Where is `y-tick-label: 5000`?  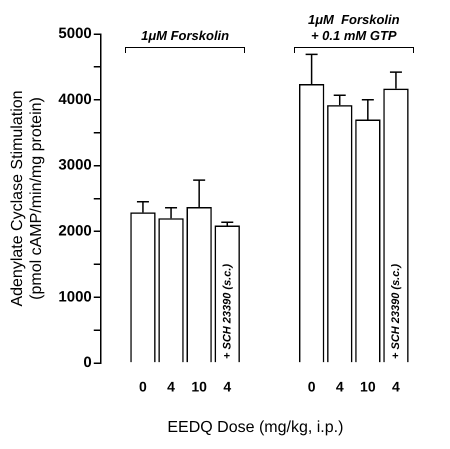 y-tick-label: 5000 is located at coordinates (75, 33).